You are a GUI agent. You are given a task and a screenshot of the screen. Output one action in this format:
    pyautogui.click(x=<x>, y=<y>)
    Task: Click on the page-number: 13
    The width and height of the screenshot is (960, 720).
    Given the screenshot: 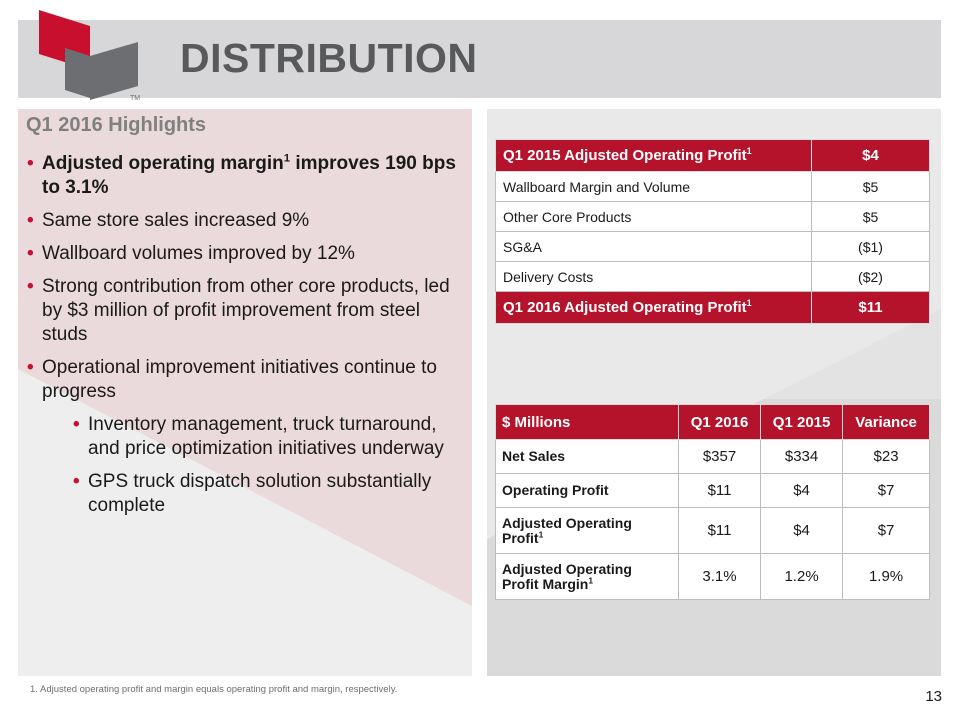 What is the action you would take?
    pyautogui.click(x=933, y=696)
    